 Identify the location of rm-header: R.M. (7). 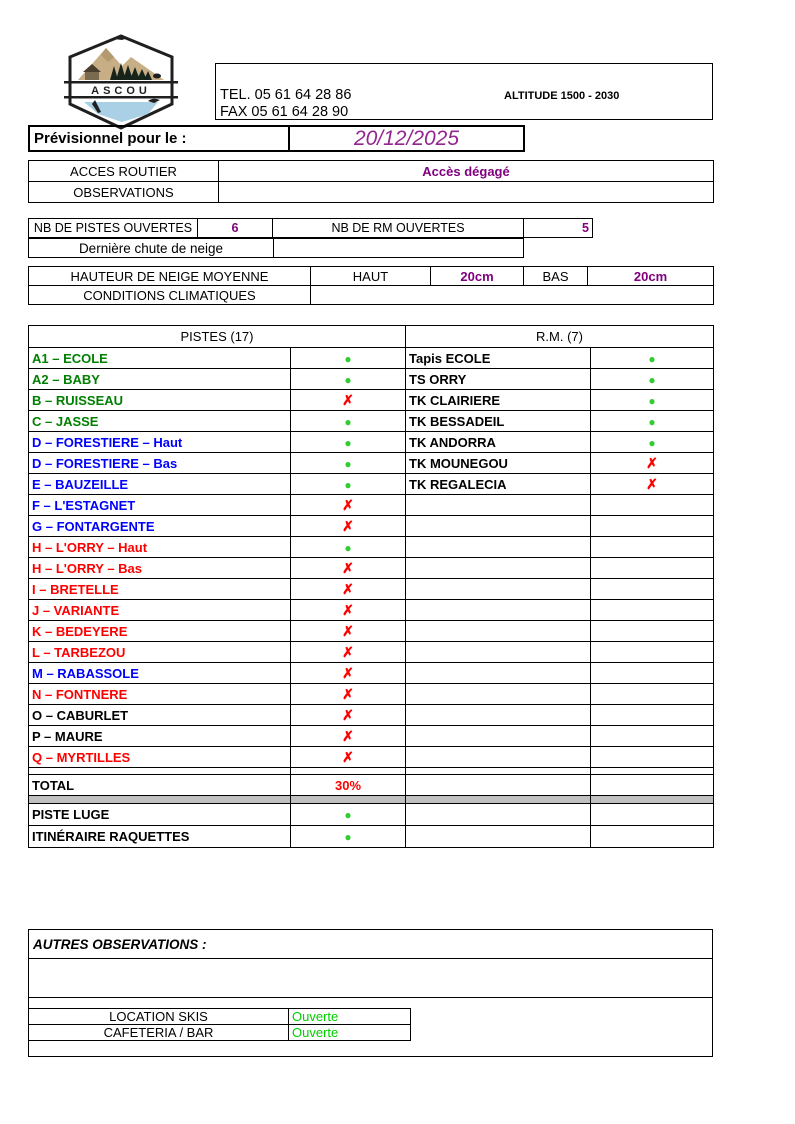
(559, 336).